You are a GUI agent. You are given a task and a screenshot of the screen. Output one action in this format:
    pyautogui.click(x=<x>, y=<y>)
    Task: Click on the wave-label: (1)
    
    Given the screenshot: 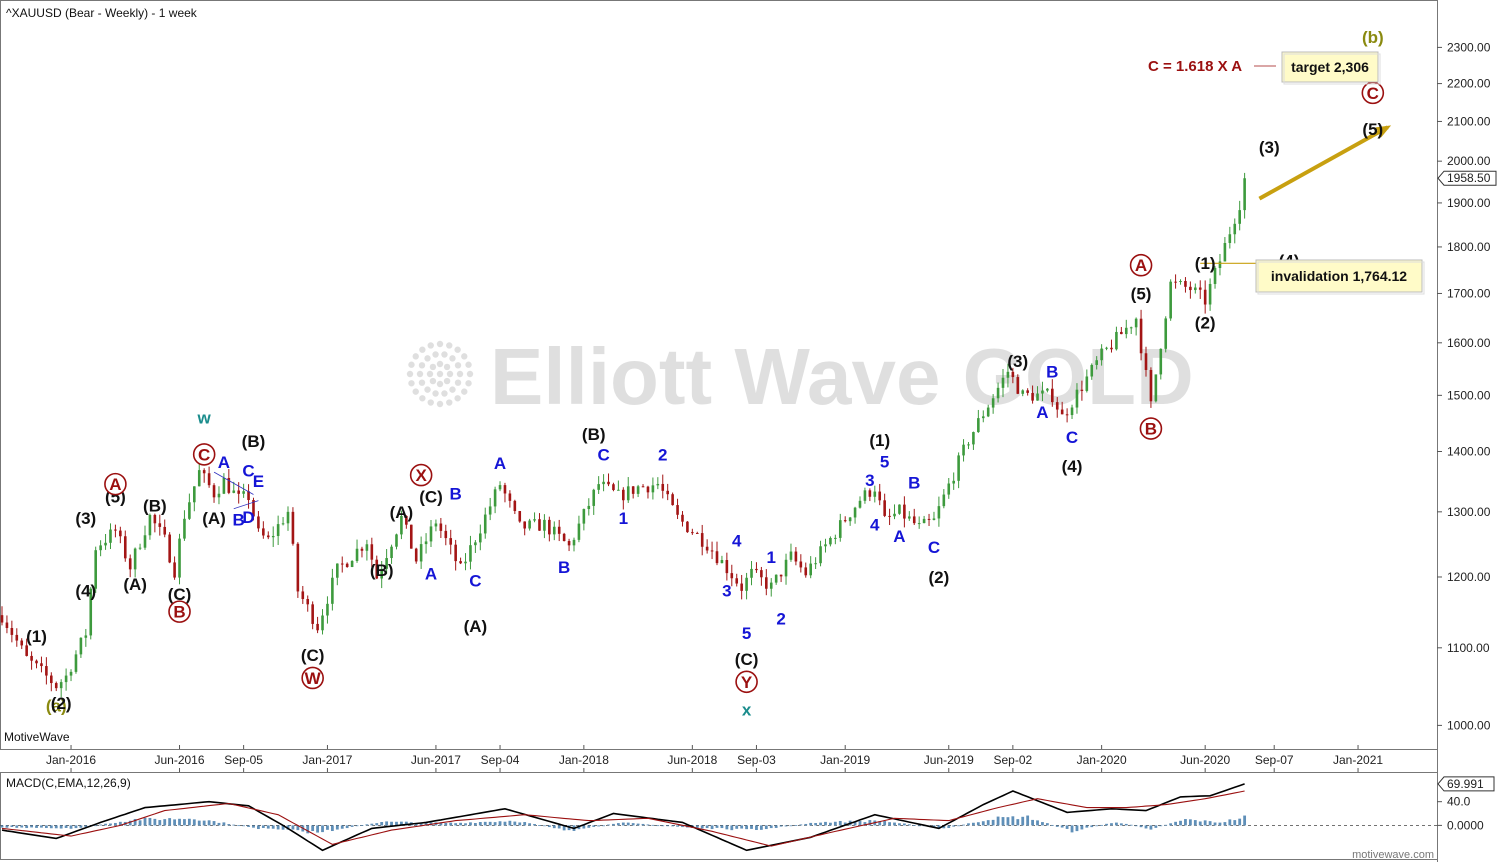 What is the action you would take?
    pyautogui.click(x=36, y=636)
    